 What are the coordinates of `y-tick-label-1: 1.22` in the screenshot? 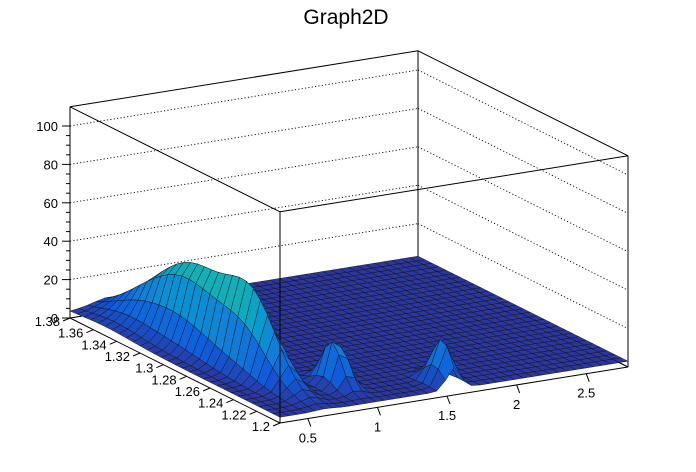 It's located at (233, 414).